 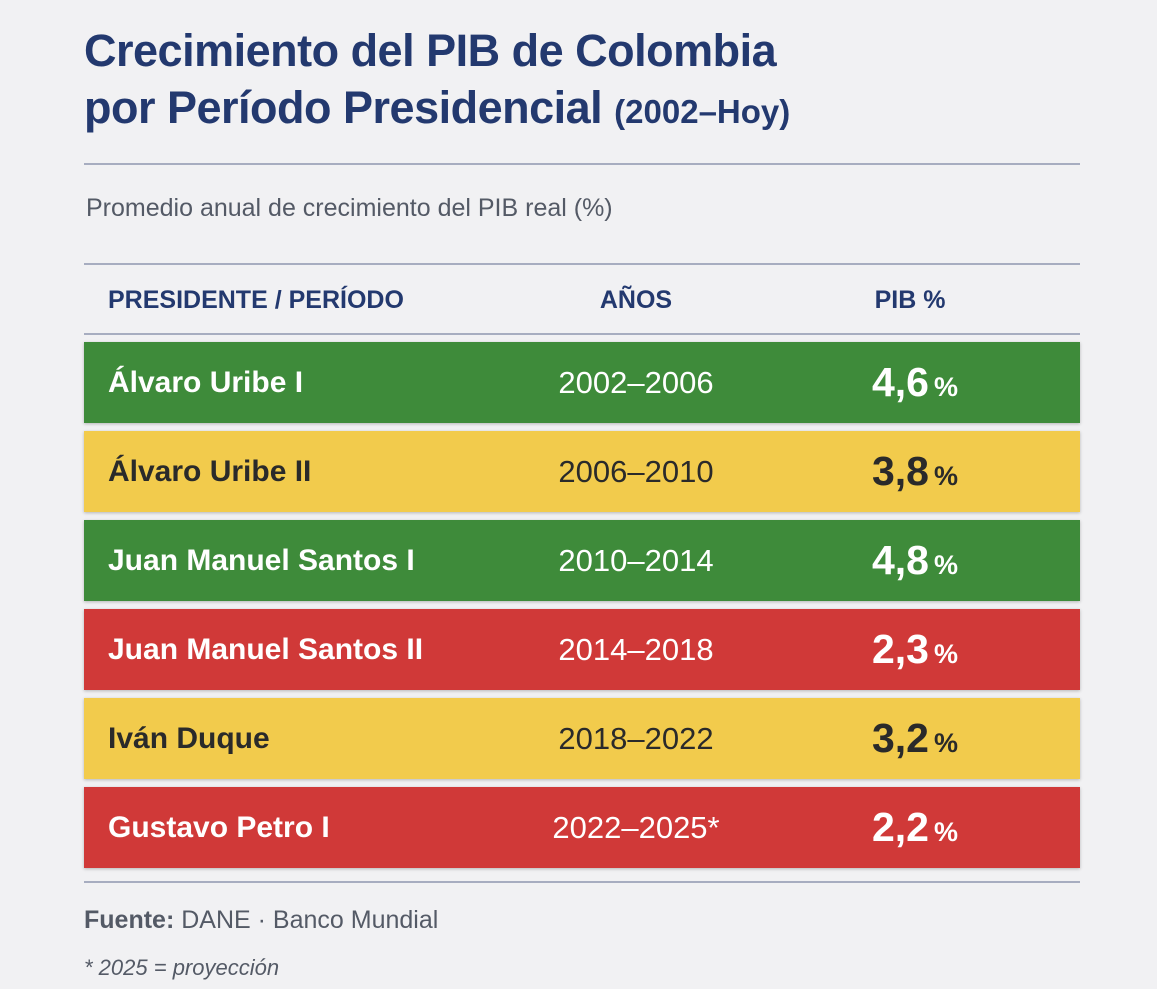 I want to click on title-range: (2002–Hoy), so click(x=702, y=111).